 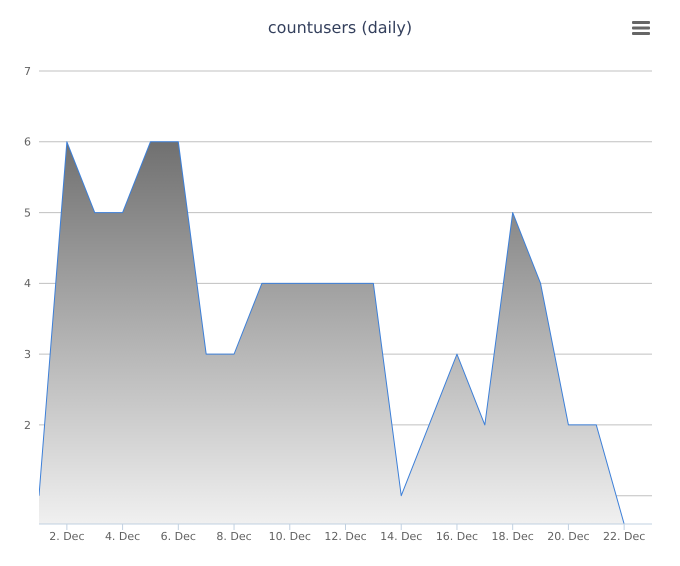 I want to click on y-tick-label: 2, so click(x=27, y=425).